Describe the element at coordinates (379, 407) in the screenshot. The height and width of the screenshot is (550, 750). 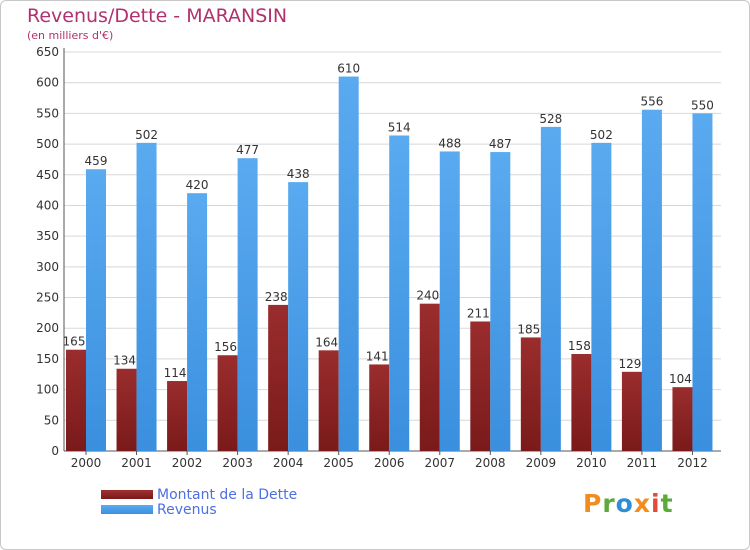
I see `bar-dette-2006` at that location.